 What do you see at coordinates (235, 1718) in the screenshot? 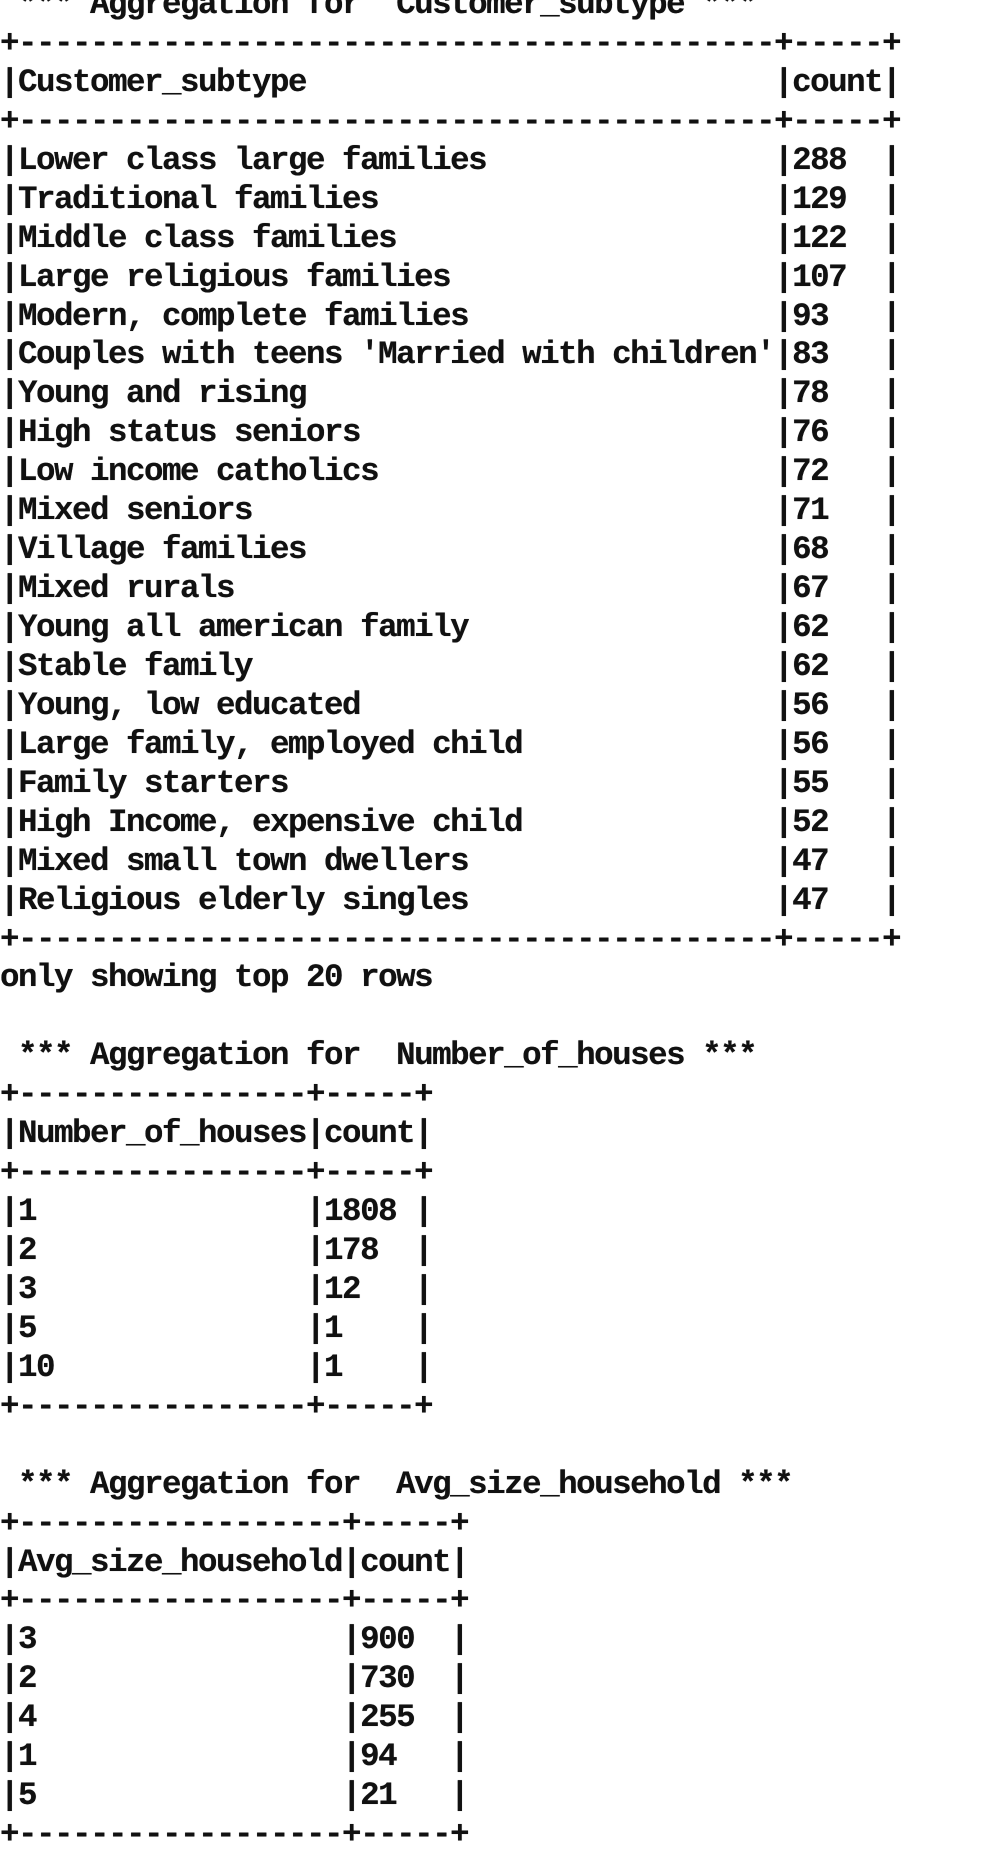
I see `console-line: |4 |255 |` at bounding box center [235, 1718].